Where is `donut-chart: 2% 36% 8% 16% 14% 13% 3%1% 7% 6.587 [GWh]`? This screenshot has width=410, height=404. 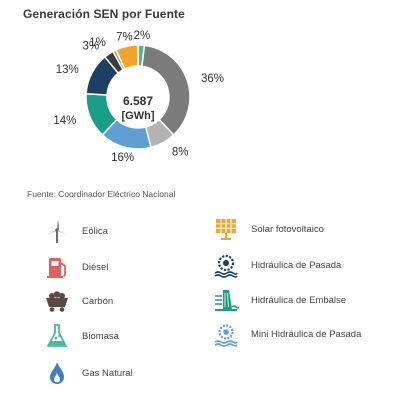 donut-chart: 2% 36% 8% 16% 14% 13% 3%1% 7% 6.587 [GWh] is located at coordinates (138, 97).